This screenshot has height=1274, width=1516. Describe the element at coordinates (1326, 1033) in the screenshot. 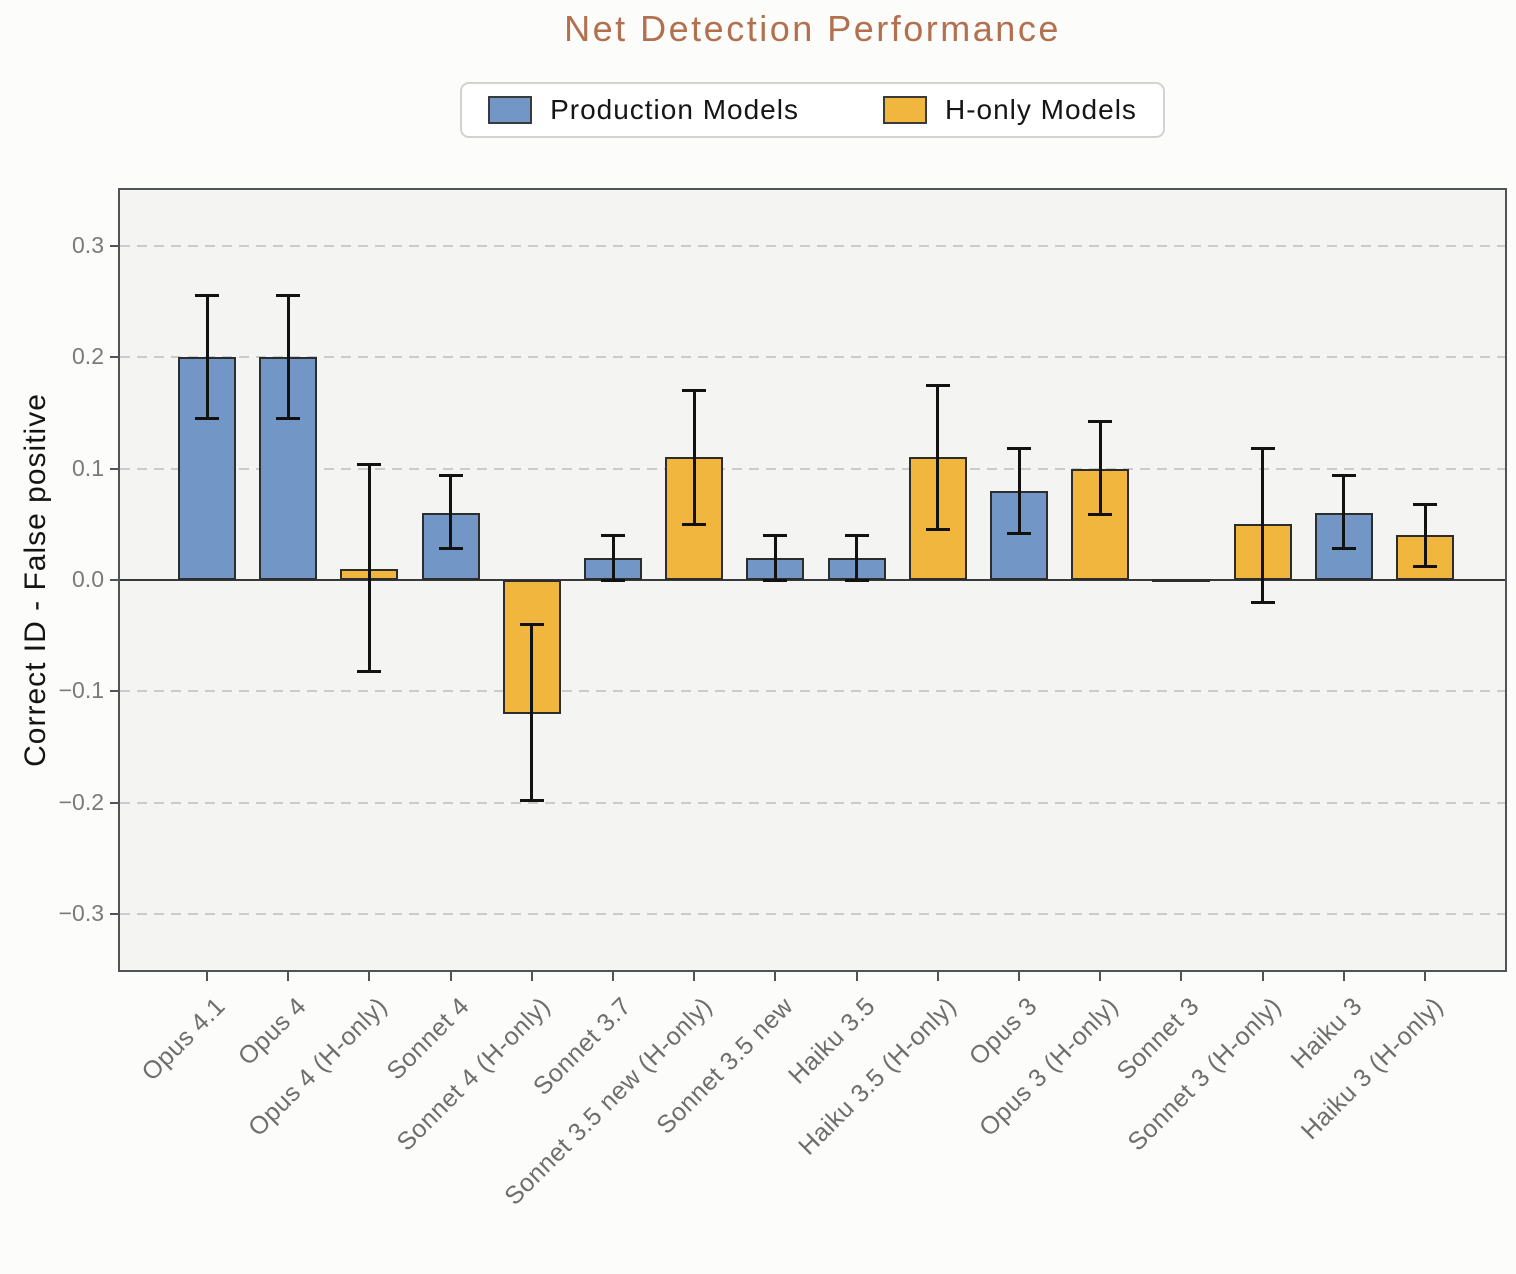

I see `x-tick-label: Haiku 3` at that location.